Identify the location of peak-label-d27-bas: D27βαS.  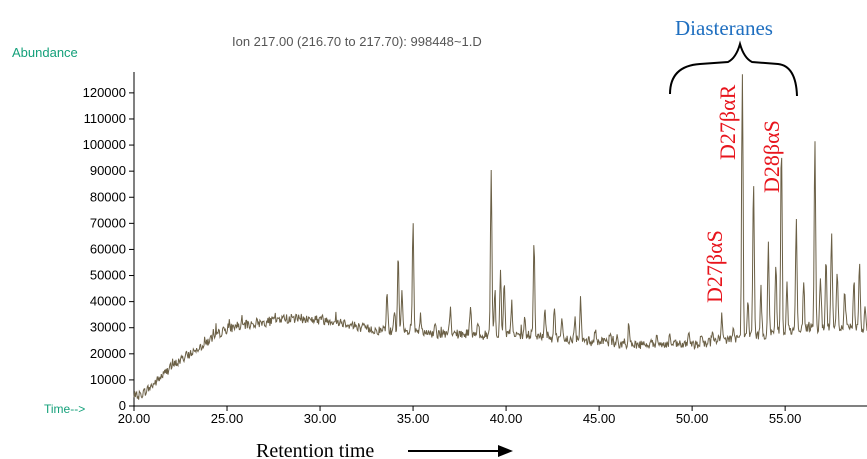
(714, 266).